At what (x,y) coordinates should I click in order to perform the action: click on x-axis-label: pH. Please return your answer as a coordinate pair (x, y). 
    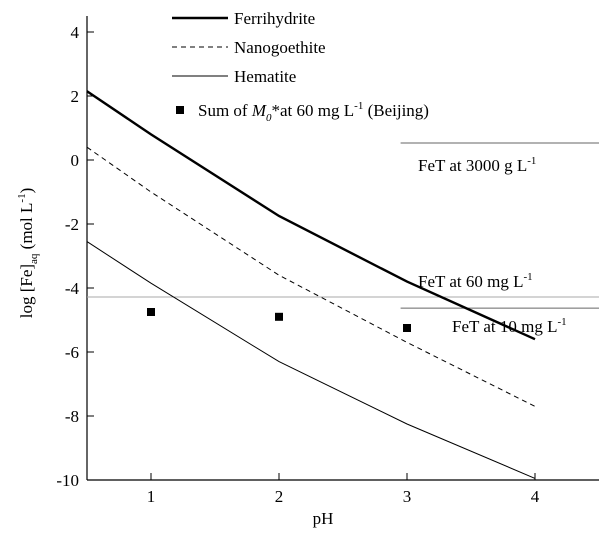
    Looking at the image, I should click on (323, 518).